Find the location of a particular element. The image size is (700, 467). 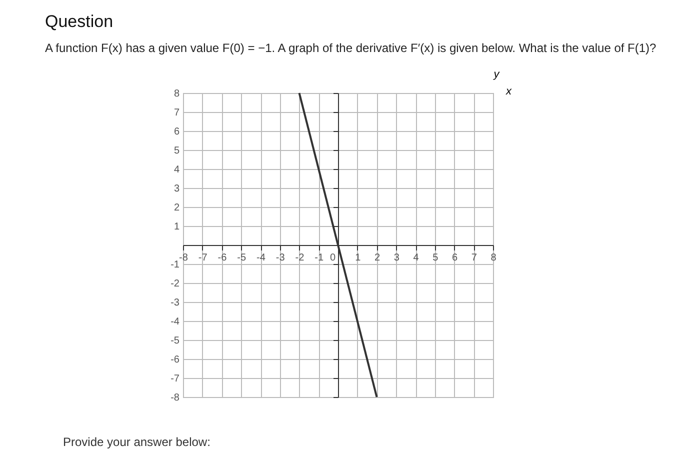

x-tick-label: -3 is located at coordinates (281, 258).